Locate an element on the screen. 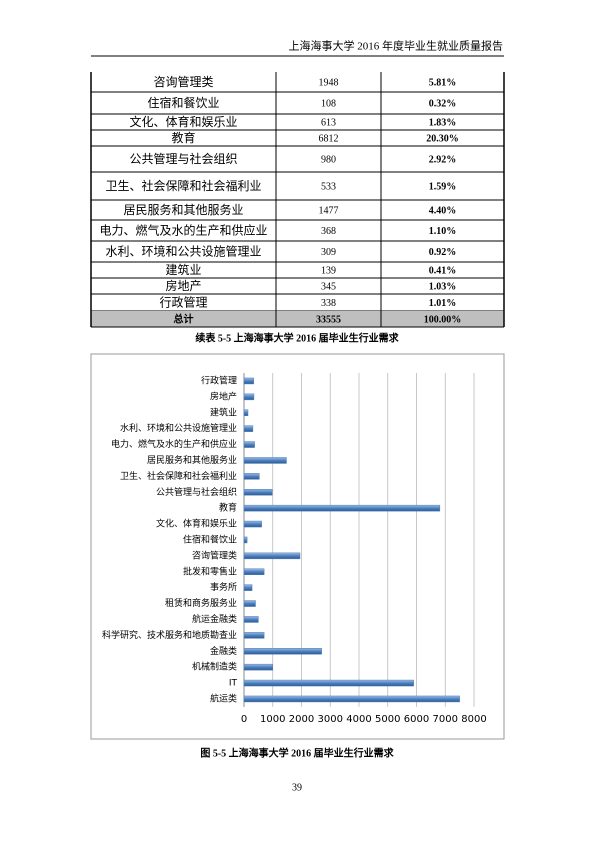  table-cell: 345 is located at coordinates (328, 286).